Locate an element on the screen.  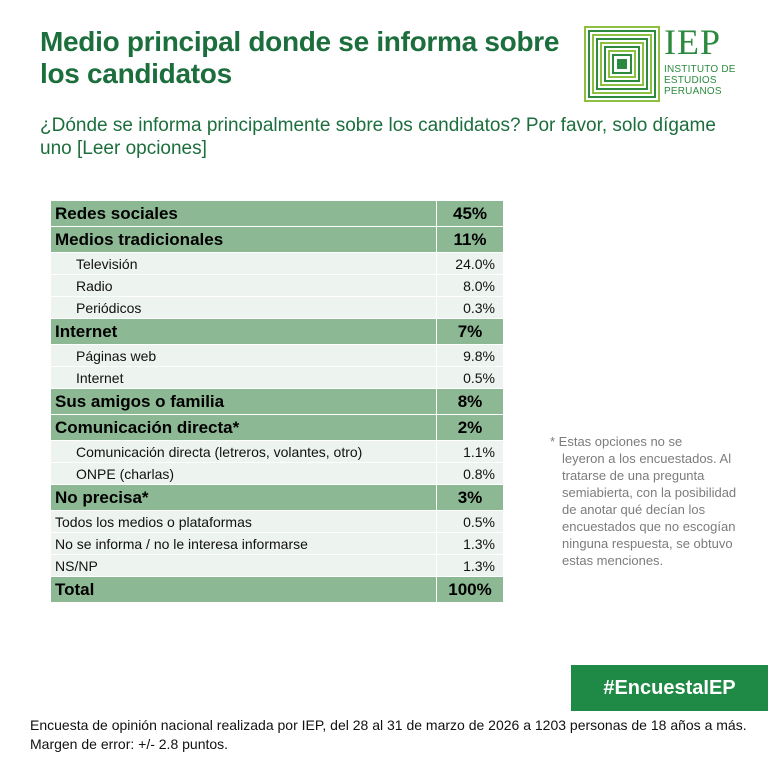
footnote-first-line: * Estas opciones no se is located at coordinates (616, 441).